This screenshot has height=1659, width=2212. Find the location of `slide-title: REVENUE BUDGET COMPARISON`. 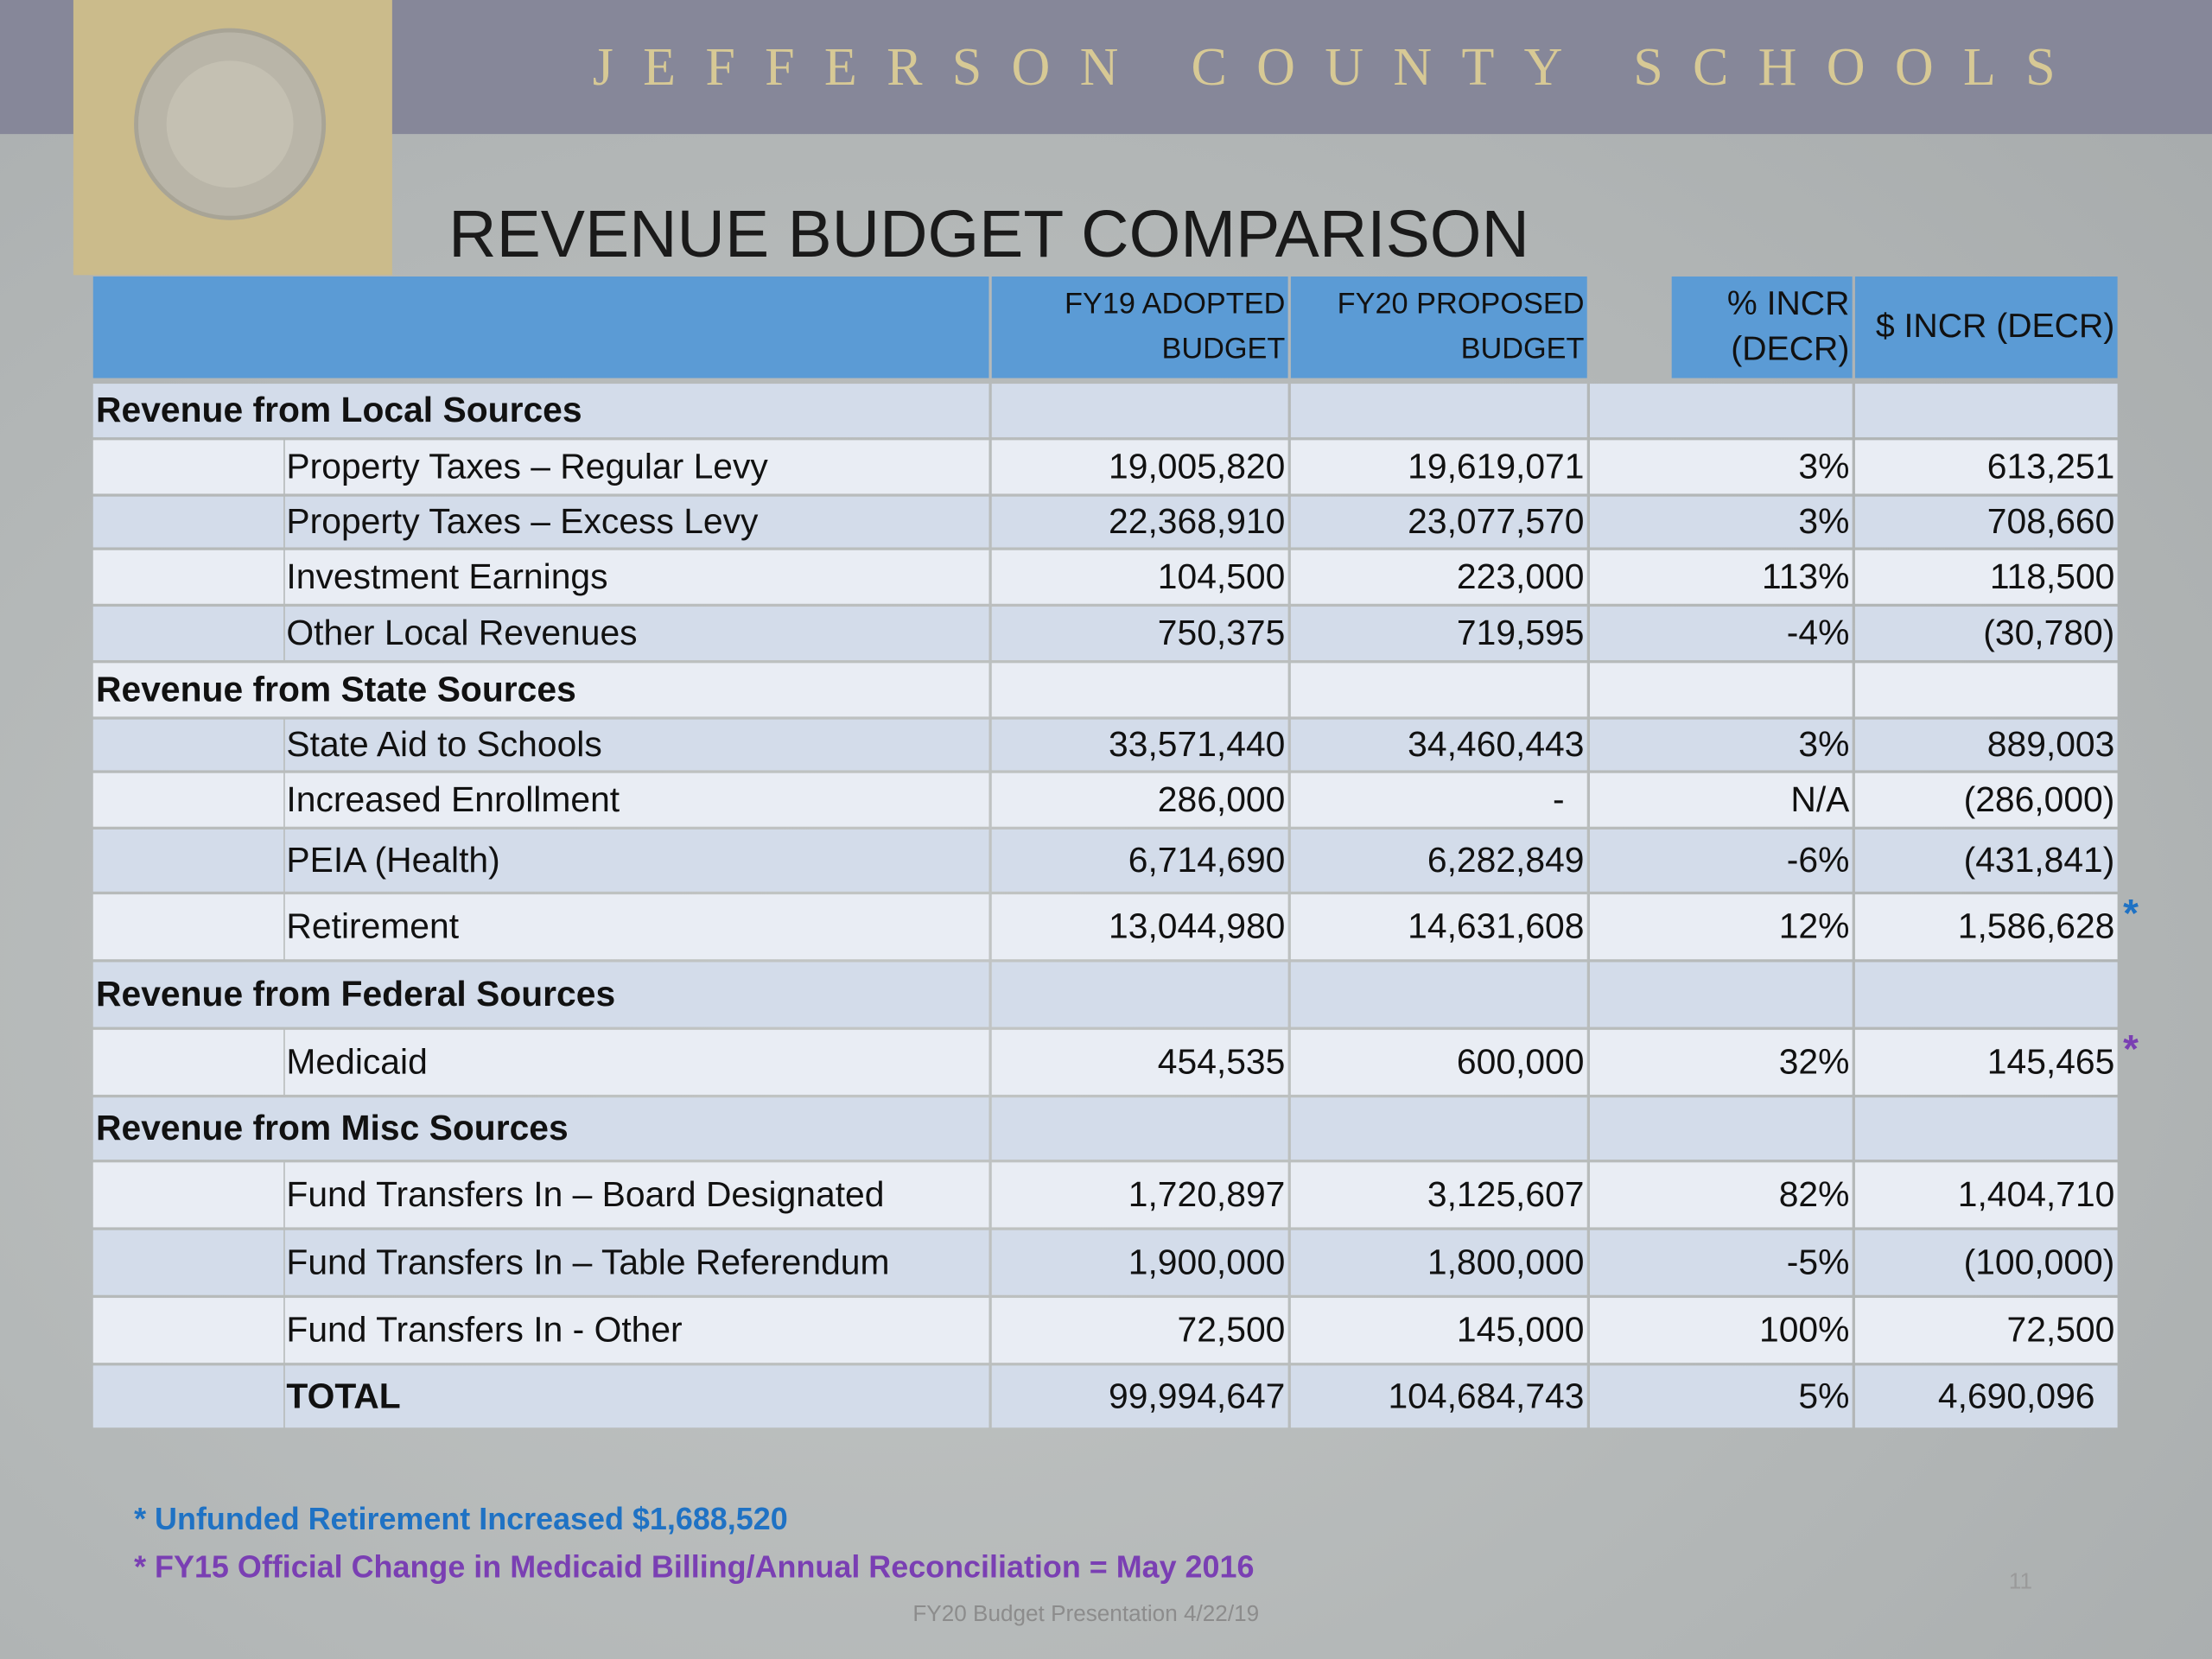

slide-title: REVENUE BUDGET COMPARISON is located at coordinates (988, 233).